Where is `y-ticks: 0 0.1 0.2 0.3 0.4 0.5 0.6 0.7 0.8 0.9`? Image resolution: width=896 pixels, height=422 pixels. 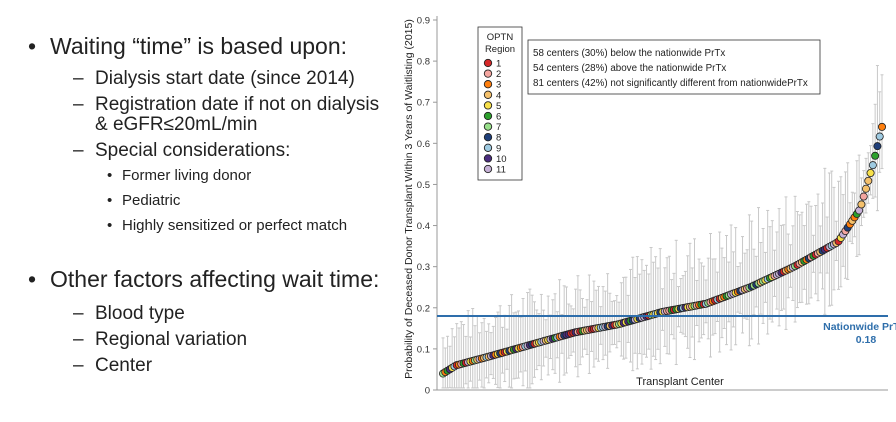 y-ticks: 0 0.1 0.2 0.3 0.4 0.5 0.6 0.7 0.8 0.9 is located at coordinates (427, 206).